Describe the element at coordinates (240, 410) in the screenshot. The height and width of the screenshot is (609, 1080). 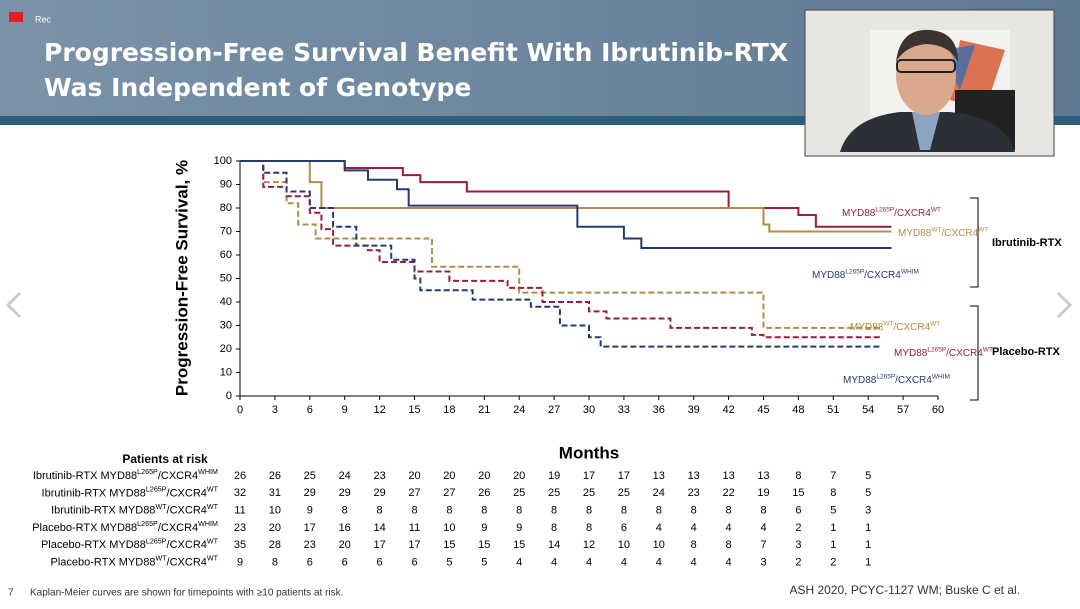
I see `x-tick-label: 0` at that location.